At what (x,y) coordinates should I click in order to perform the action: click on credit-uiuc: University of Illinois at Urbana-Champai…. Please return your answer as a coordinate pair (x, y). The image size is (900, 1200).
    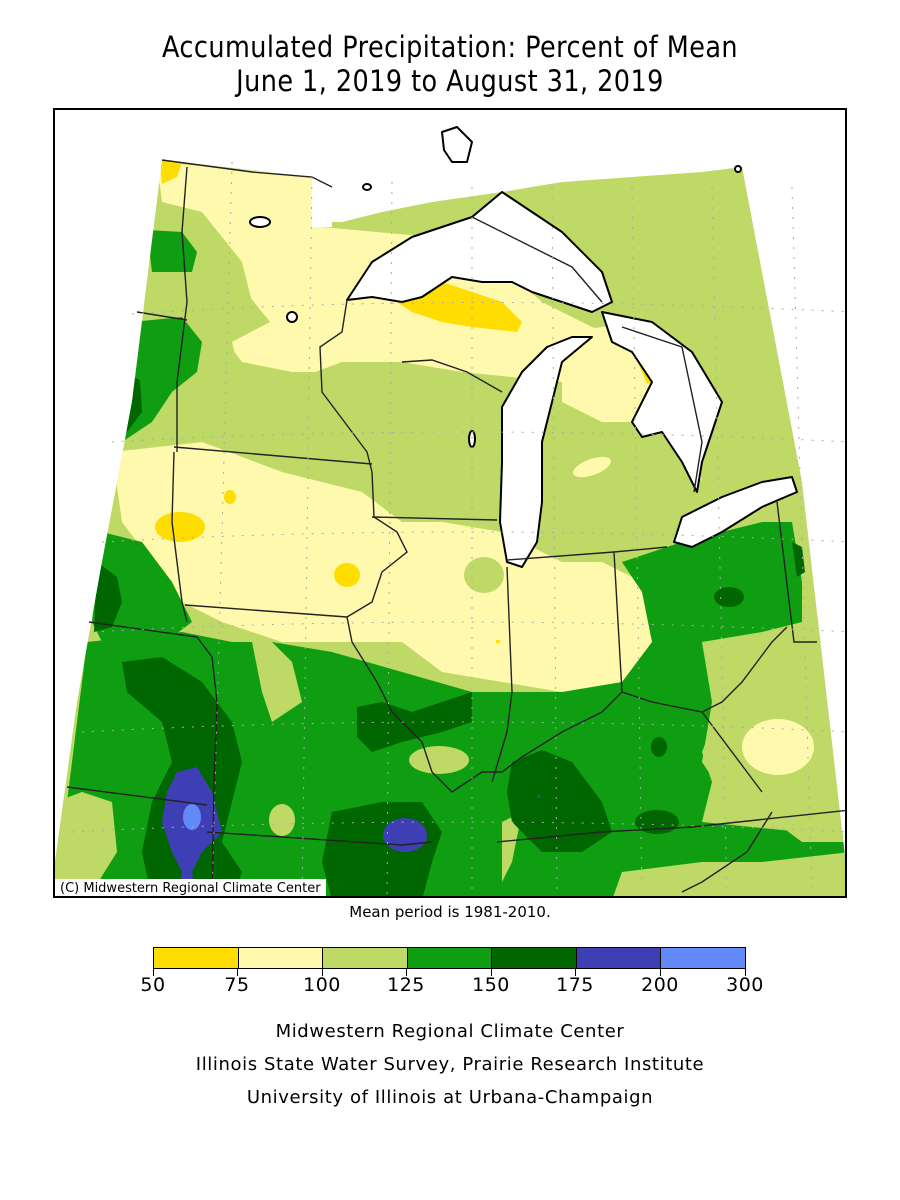
    Looking at the image, I should click on (450, 1097).